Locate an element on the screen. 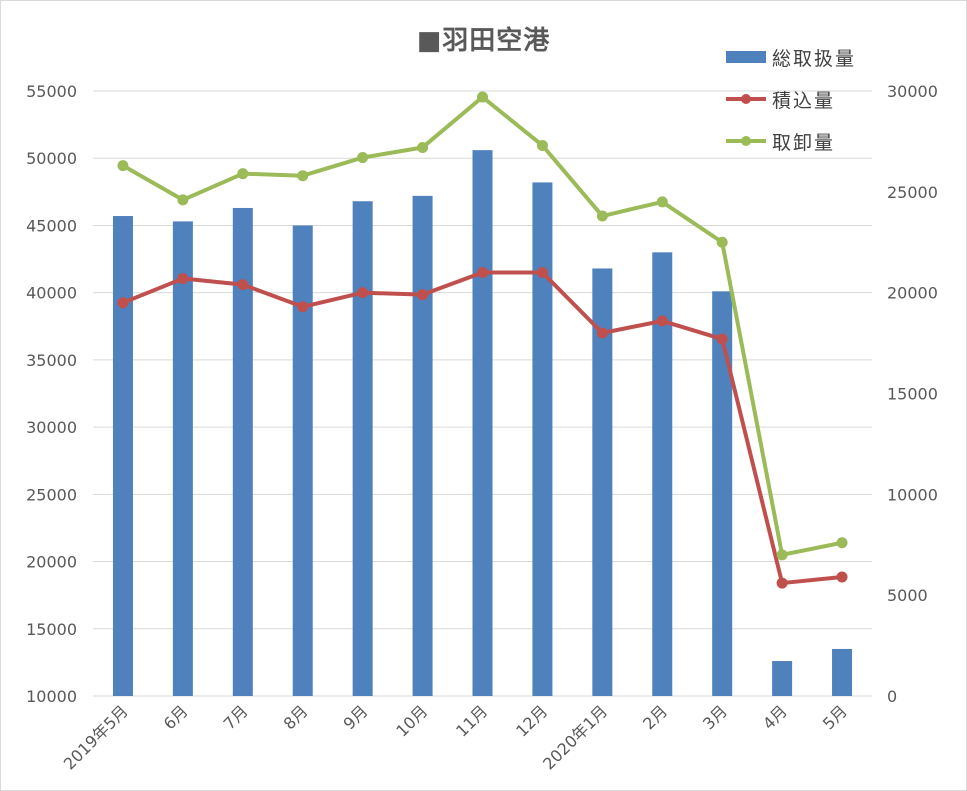 This screenshot has width=967, height=791. x-tick-label: 2月 is located at coordinates (655, 717).